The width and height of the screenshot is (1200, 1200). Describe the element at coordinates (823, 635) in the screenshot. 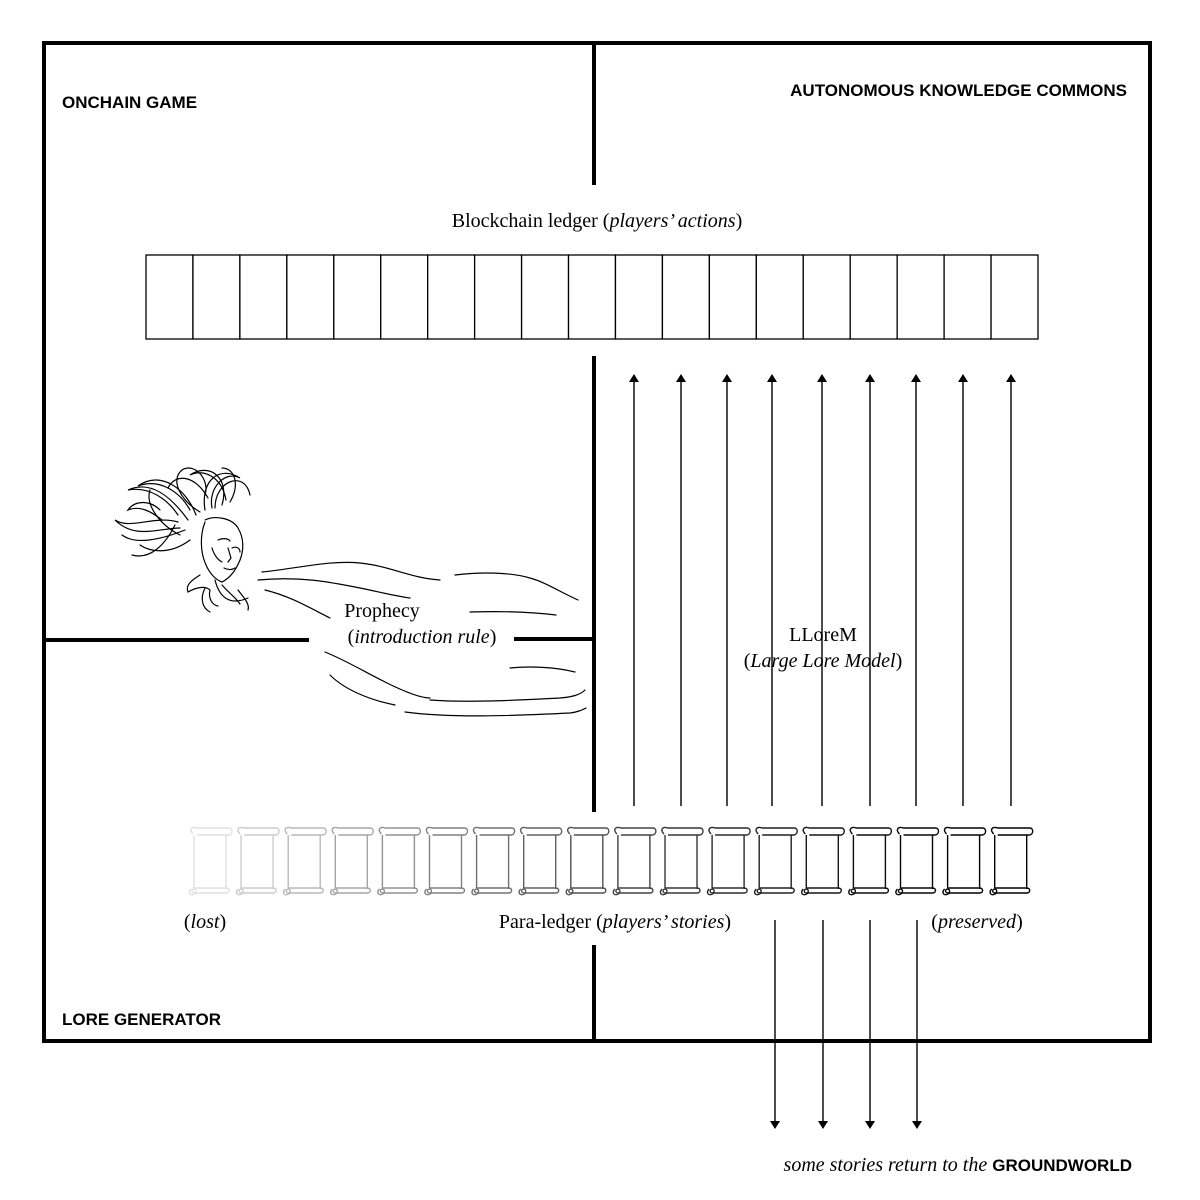

I see `llorem-title: LLoreM` at that location.